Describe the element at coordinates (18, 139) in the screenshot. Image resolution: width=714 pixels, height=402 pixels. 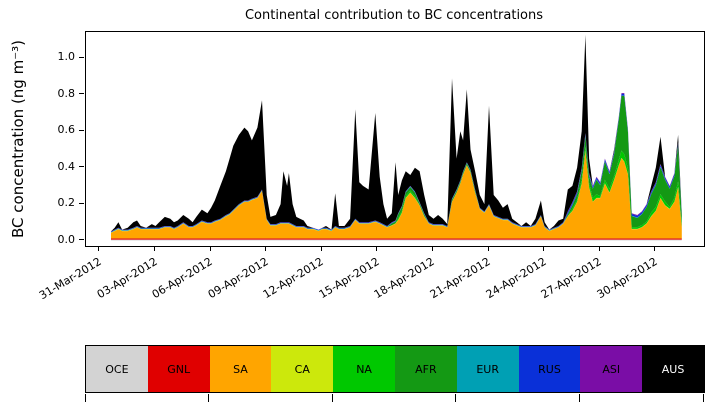
I see `y-axis-label: BC concentration (ng m⁻³)` at that location.